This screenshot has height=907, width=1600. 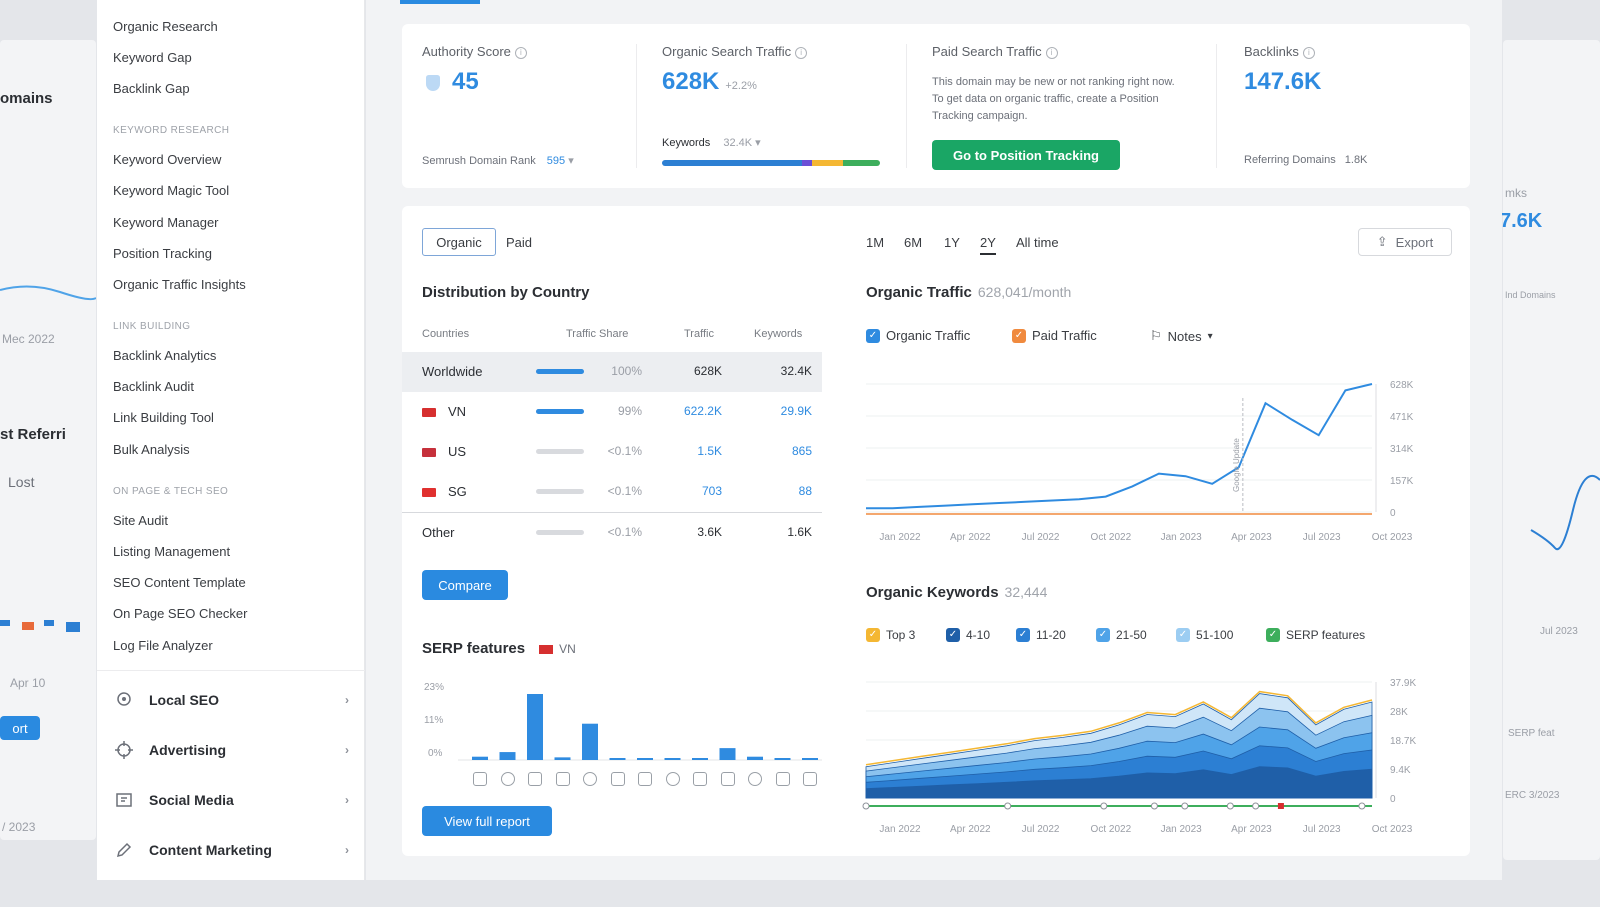 What do you see at coordinates (1121, 635) in the screenshot?
I see `legend-21-50: ✓ 21-50` at bounding box center [1121, 635].